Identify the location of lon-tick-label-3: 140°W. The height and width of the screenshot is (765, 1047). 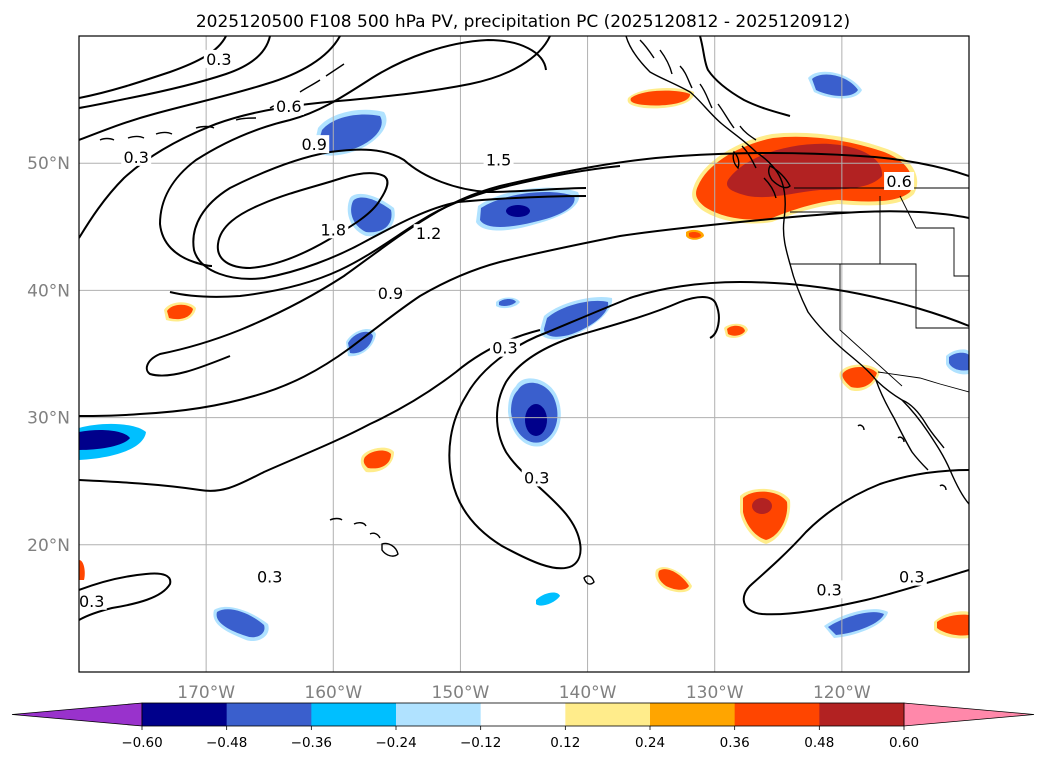
(588, 693).